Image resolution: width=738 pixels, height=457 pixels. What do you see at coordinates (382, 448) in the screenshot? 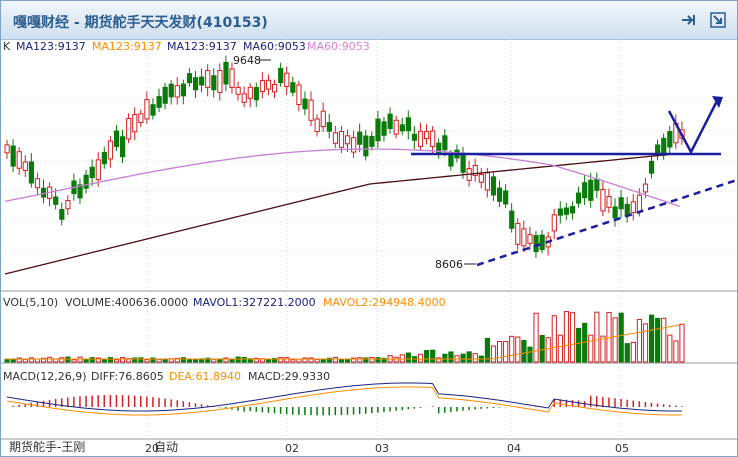
I see `x-tick-03: 03` at bounding box center [382, 448].